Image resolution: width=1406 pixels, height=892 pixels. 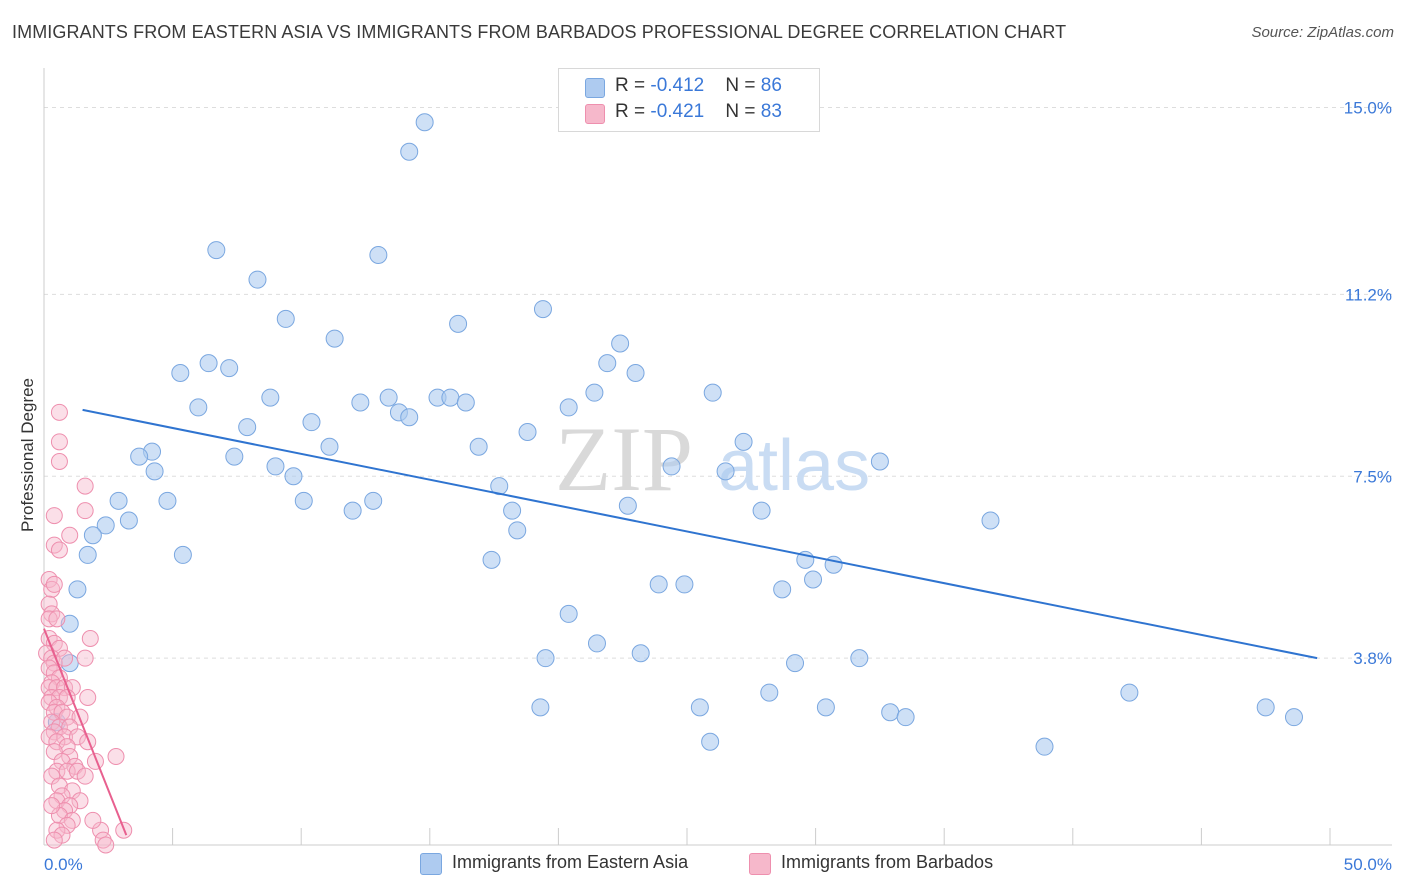 What do you see at coordinates (570, 862) in the screenshot?
I see `legend-label-eastern-asia: Immigrants from Eastern Asia` at bounding box center [570, 862].